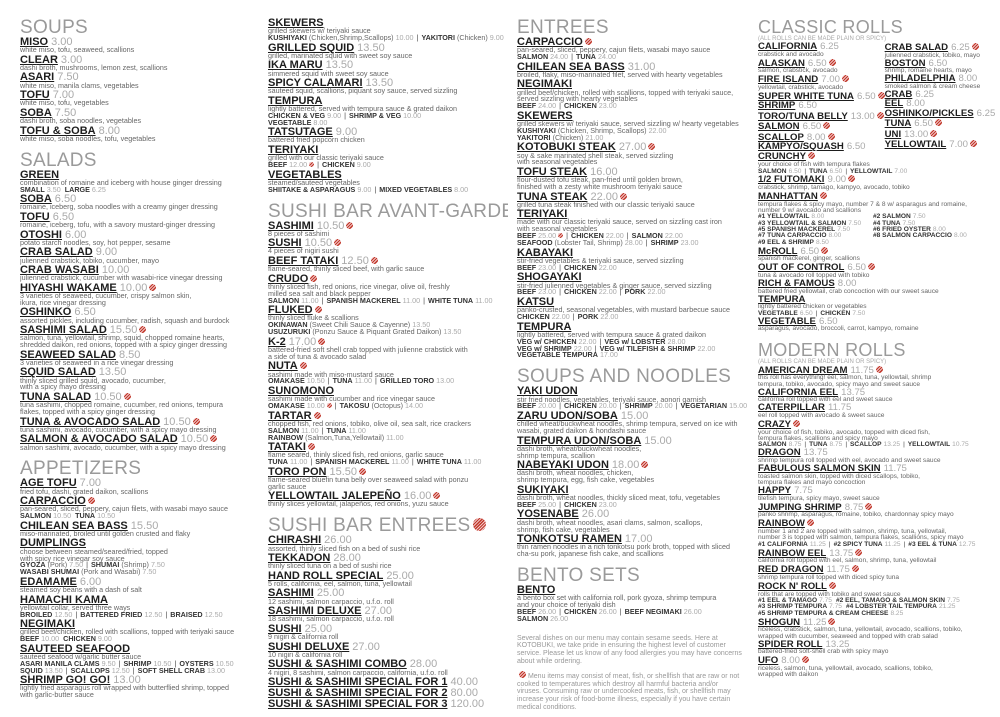 The image size is (1000, 717). I want to click on item-price: 16.00, so click(417, 496).